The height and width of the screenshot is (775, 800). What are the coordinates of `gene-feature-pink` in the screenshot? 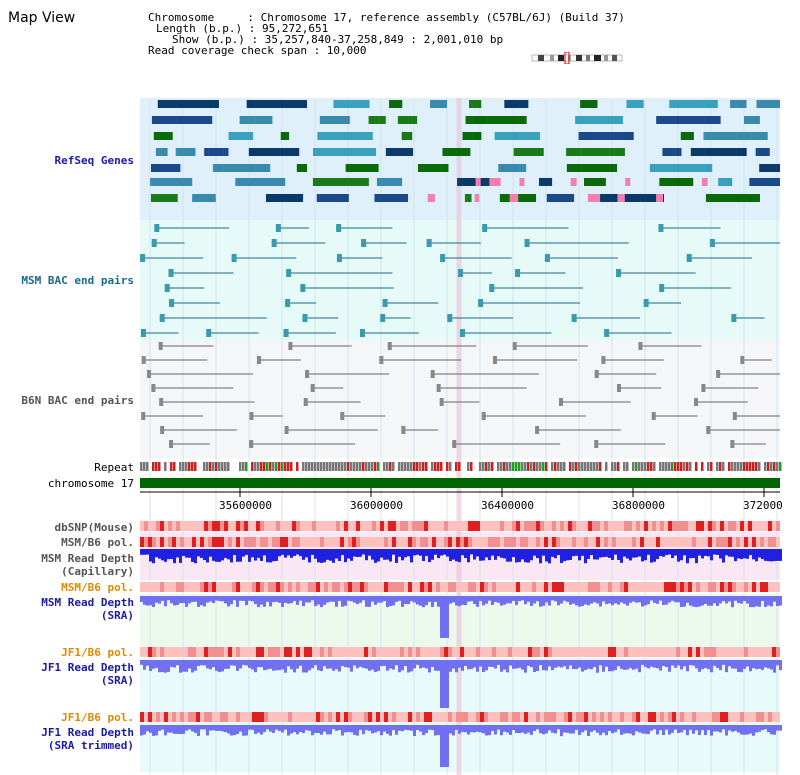 It's located at (431, 198).